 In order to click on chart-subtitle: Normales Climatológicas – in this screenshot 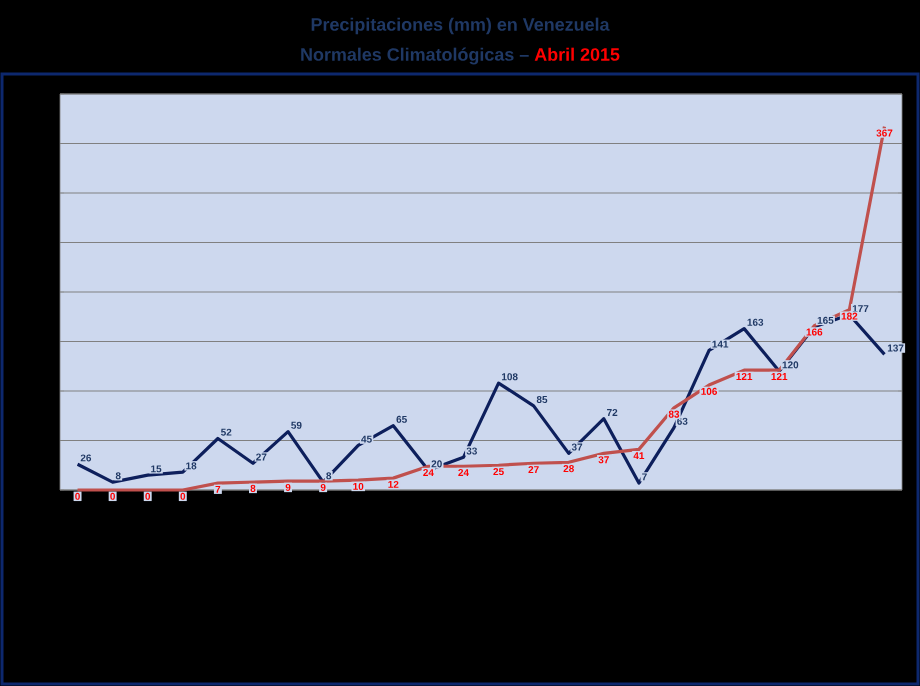, I will do `click(415, 56)`.